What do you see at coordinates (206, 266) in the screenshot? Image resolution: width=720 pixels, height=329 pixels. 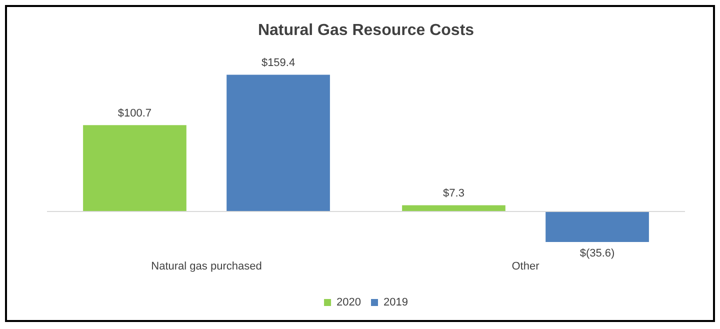 I see `x-tick-label: Natural gas purchased` at bounding box center [206, 266].